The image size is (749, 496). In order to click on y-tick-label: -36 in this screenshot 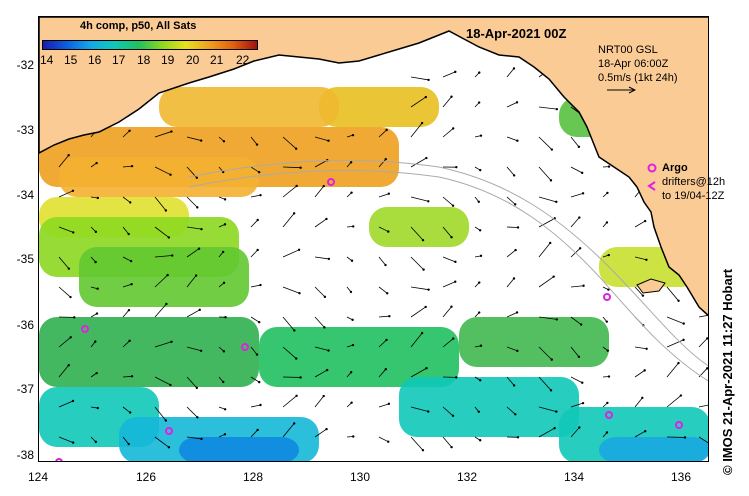, I will do `click(25, 325)`.